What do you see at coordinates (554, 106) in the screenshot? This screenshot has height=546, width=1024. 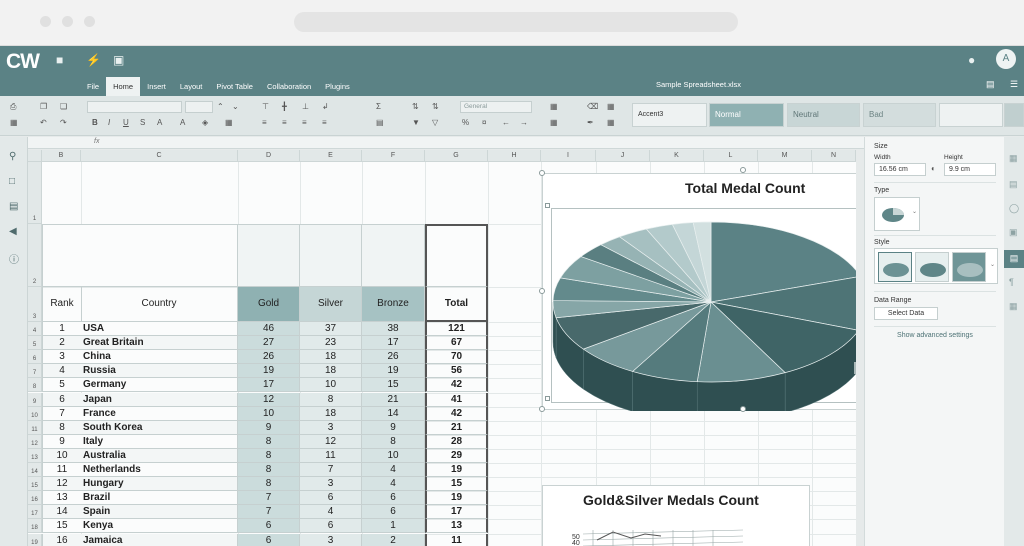 I see `insert-cells-icon: ▦` at bounding box center [554, 106].